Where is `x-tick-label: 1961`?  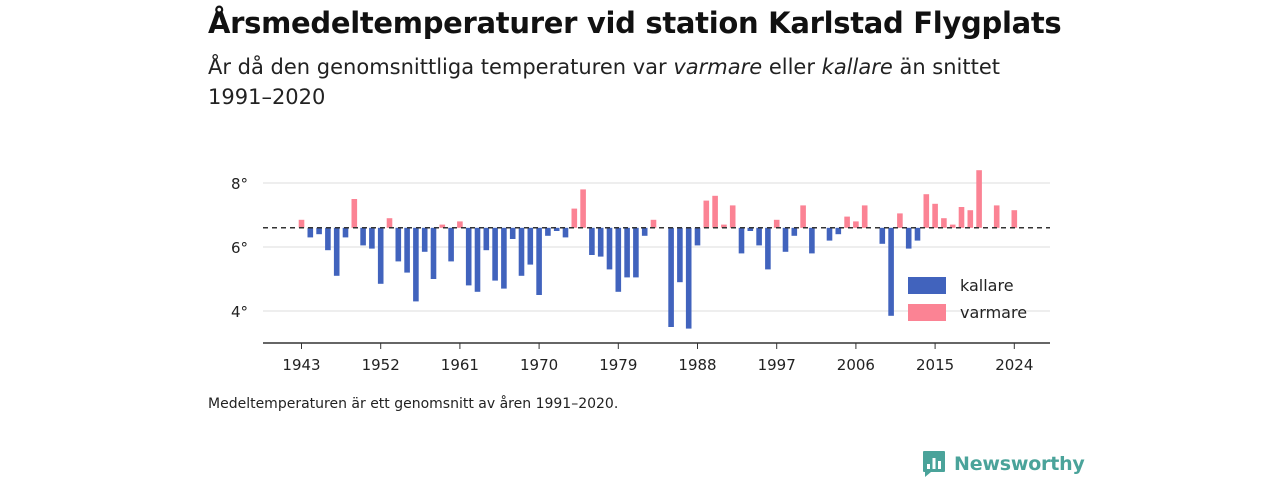 x-tick-label: 1961 is located at coordinates (460, 365).